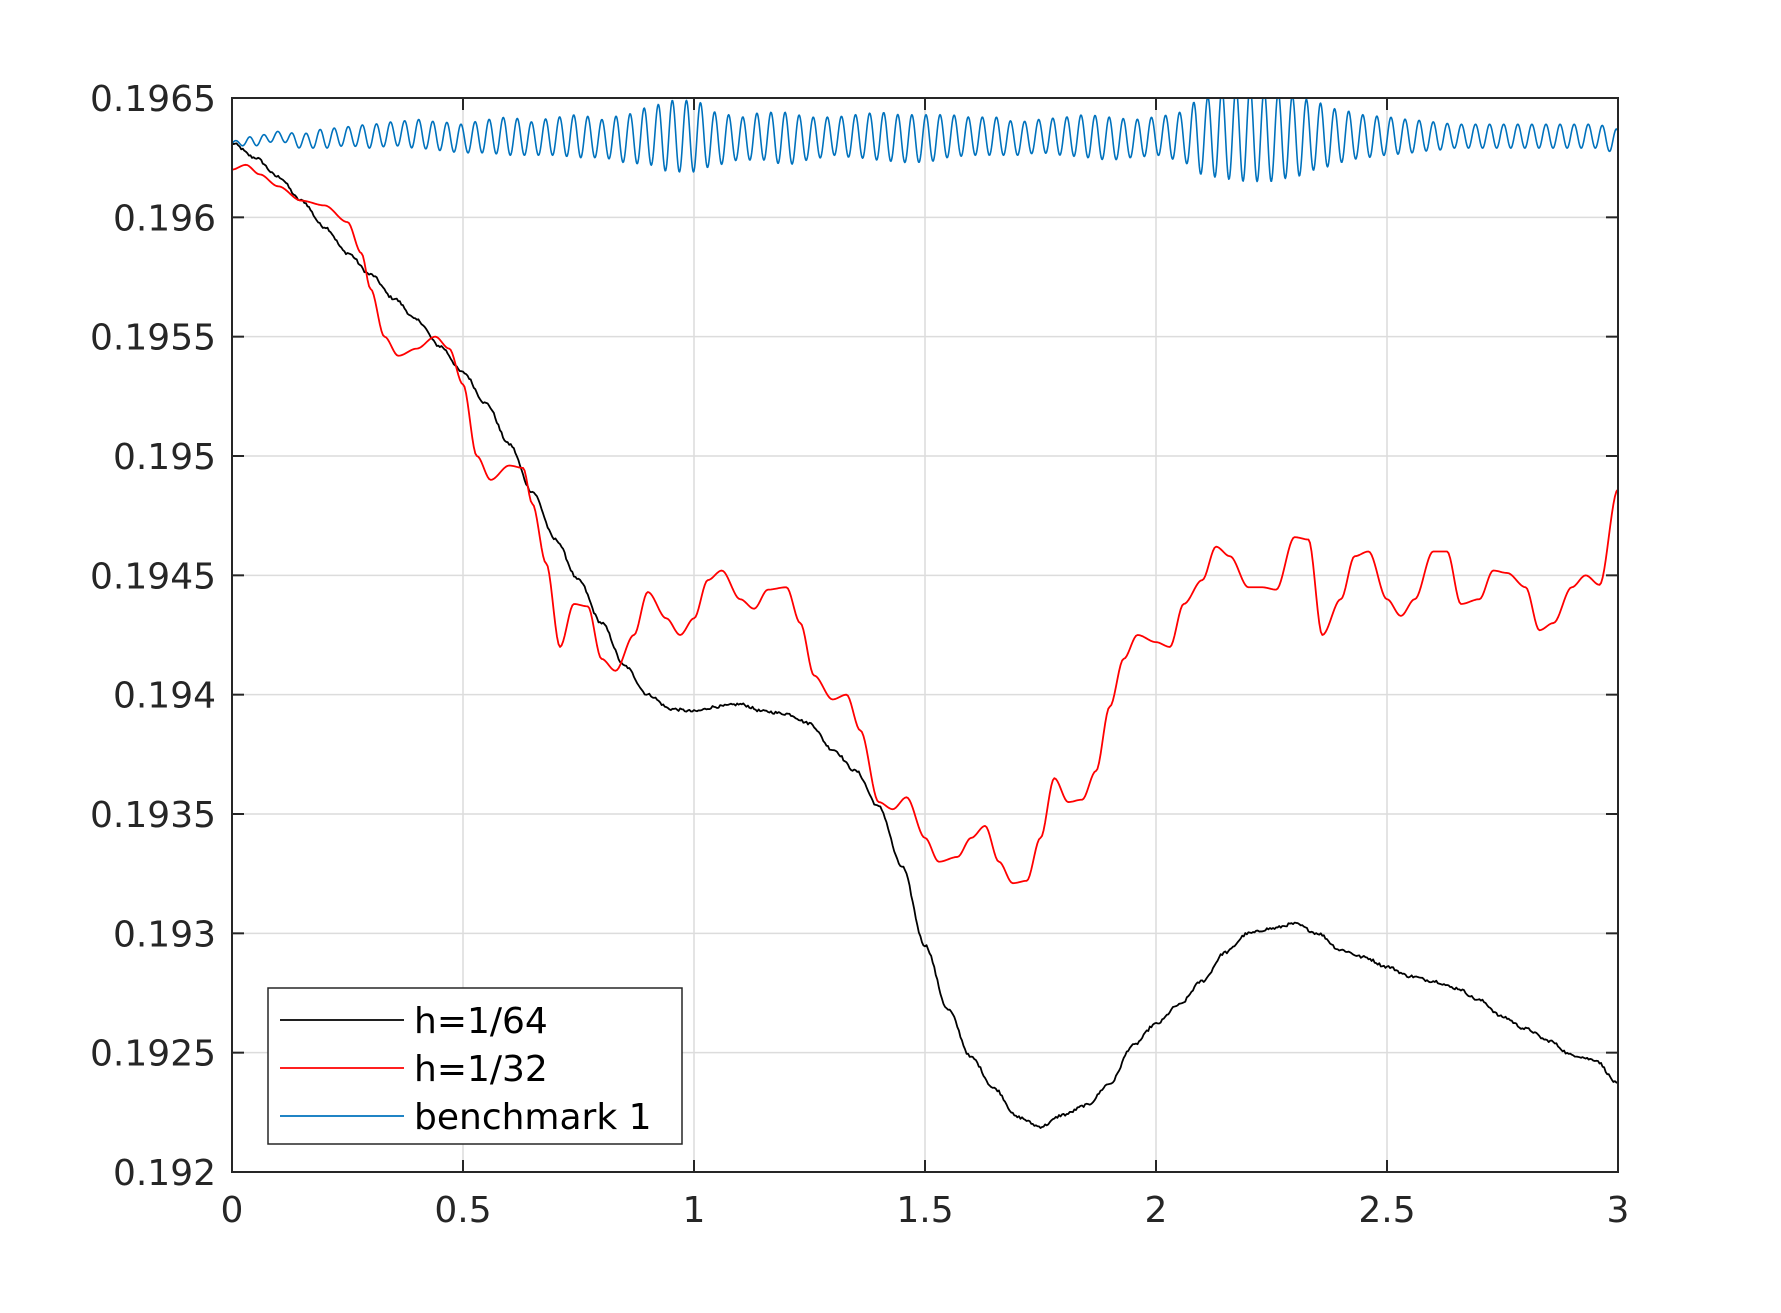 The height and width of the screenshot is (1313, 1781). What do you see at coordinates (164, 457) in the screenshot?
I see `y-tick-label: 0.195` at bounding box center [164, 457].